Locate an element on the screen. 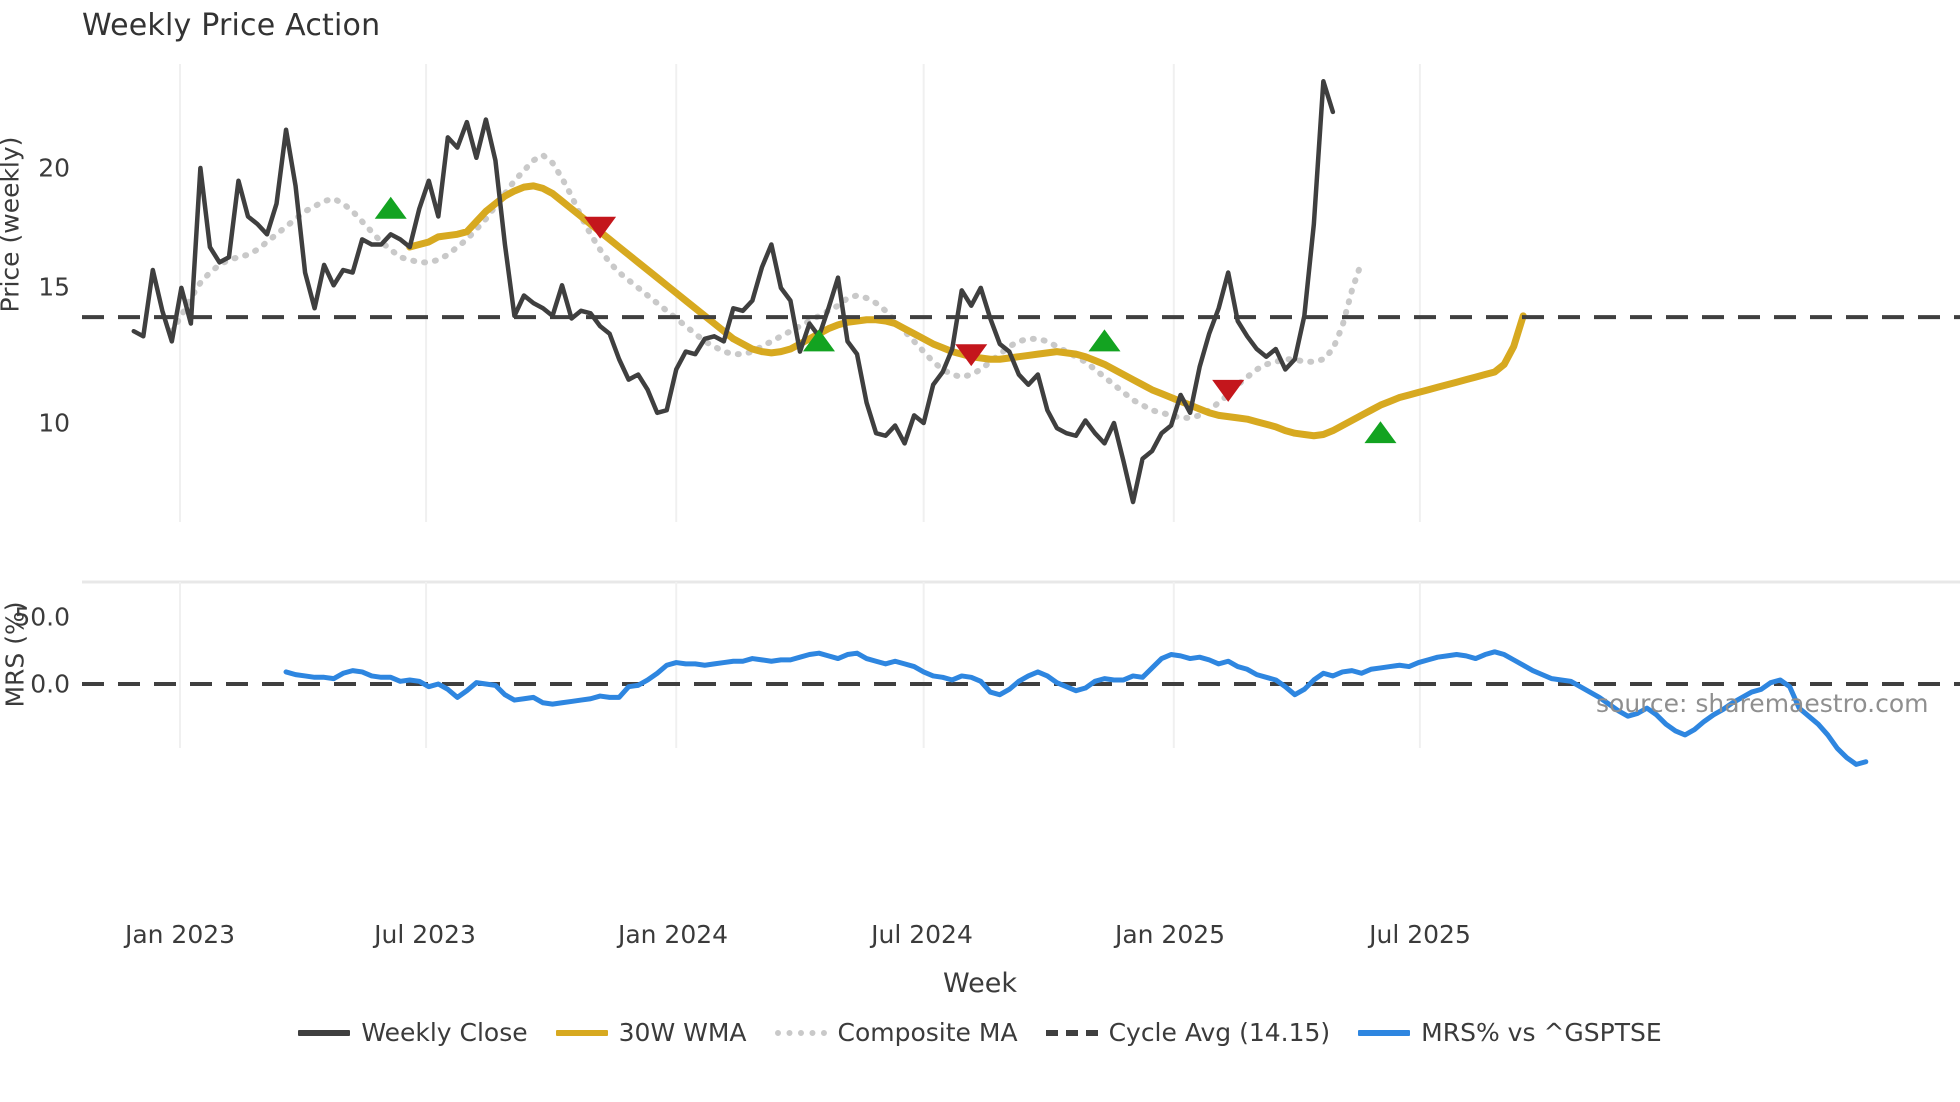  legend-item-30w-wma: 30W WMA is located at coordinates (651, 1032).